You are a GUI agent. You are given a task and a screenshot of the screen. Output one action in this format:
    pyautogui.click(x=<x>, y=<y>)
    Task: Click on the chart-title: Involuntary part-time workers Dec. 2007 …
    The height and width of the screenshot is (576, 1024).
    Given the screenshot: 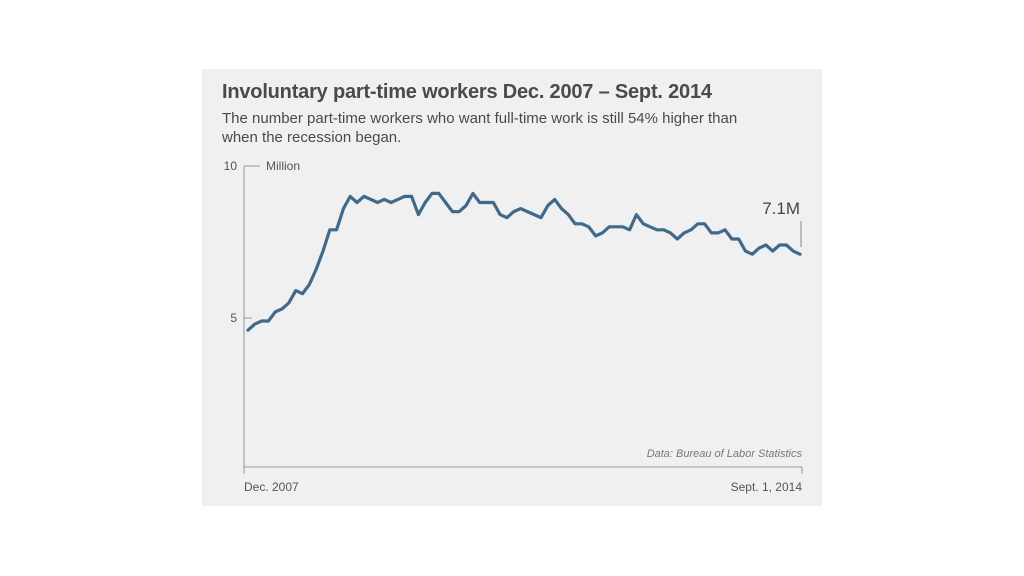 What is the action you would take?
    pyautogui.click(x=467, y=92)
    